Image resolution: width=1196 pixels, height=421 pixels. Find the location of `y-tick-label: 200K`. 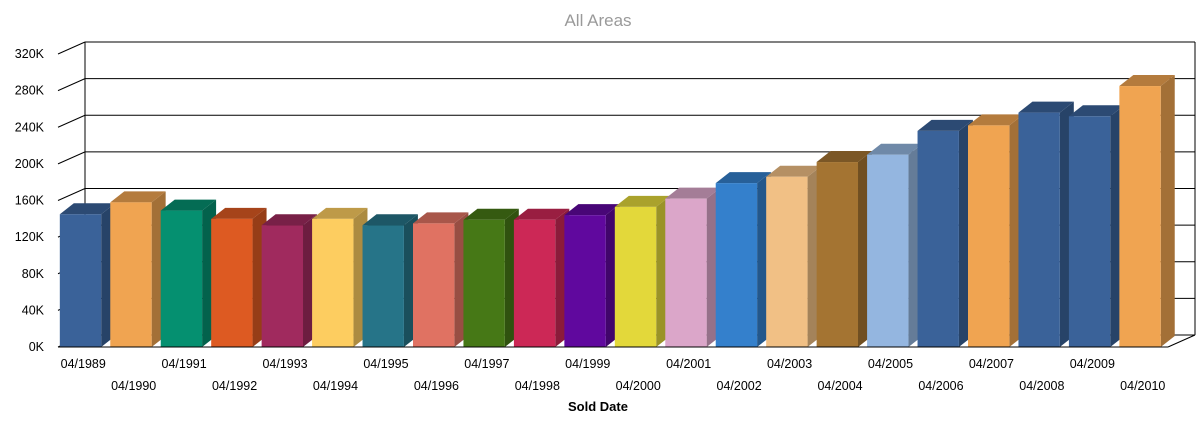

y-tick-label: 200K is located at coordinates (30, 164).